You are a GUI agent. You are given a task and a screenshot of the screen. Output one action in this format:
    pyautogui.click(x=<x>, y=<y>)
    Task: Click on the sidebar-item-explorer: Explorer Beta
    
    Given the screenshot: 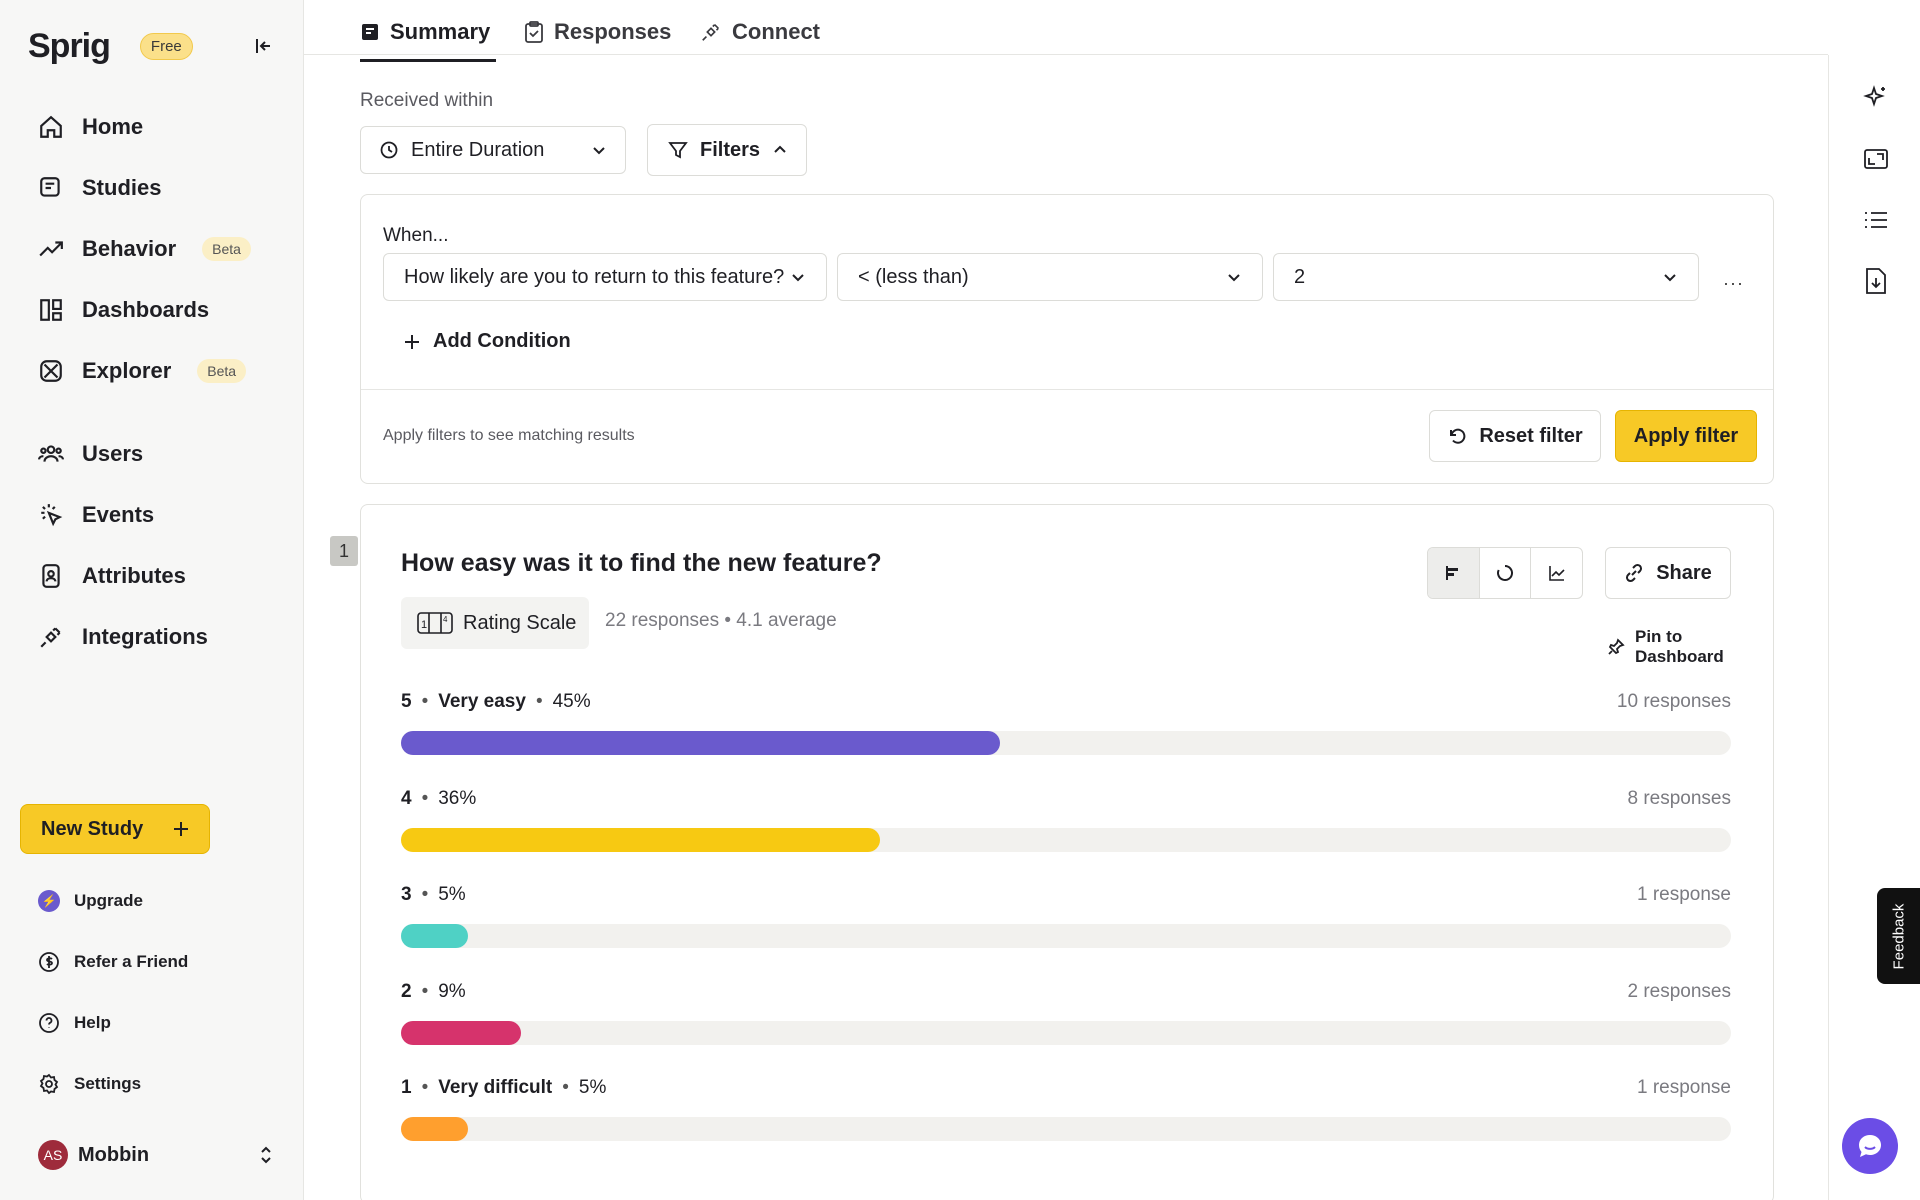 What is the action you would take?
    pyautogui.click(x=156, y=370)
    